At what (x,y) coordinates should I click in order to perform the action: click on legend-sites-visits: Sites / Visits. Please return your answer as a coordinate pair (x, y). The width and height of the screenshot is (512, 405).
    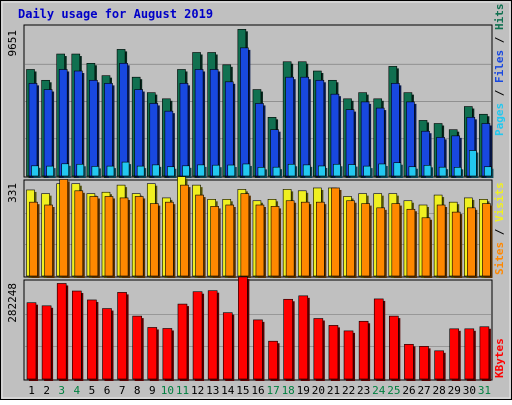
    Looking at the image, I should click on (499, 228).